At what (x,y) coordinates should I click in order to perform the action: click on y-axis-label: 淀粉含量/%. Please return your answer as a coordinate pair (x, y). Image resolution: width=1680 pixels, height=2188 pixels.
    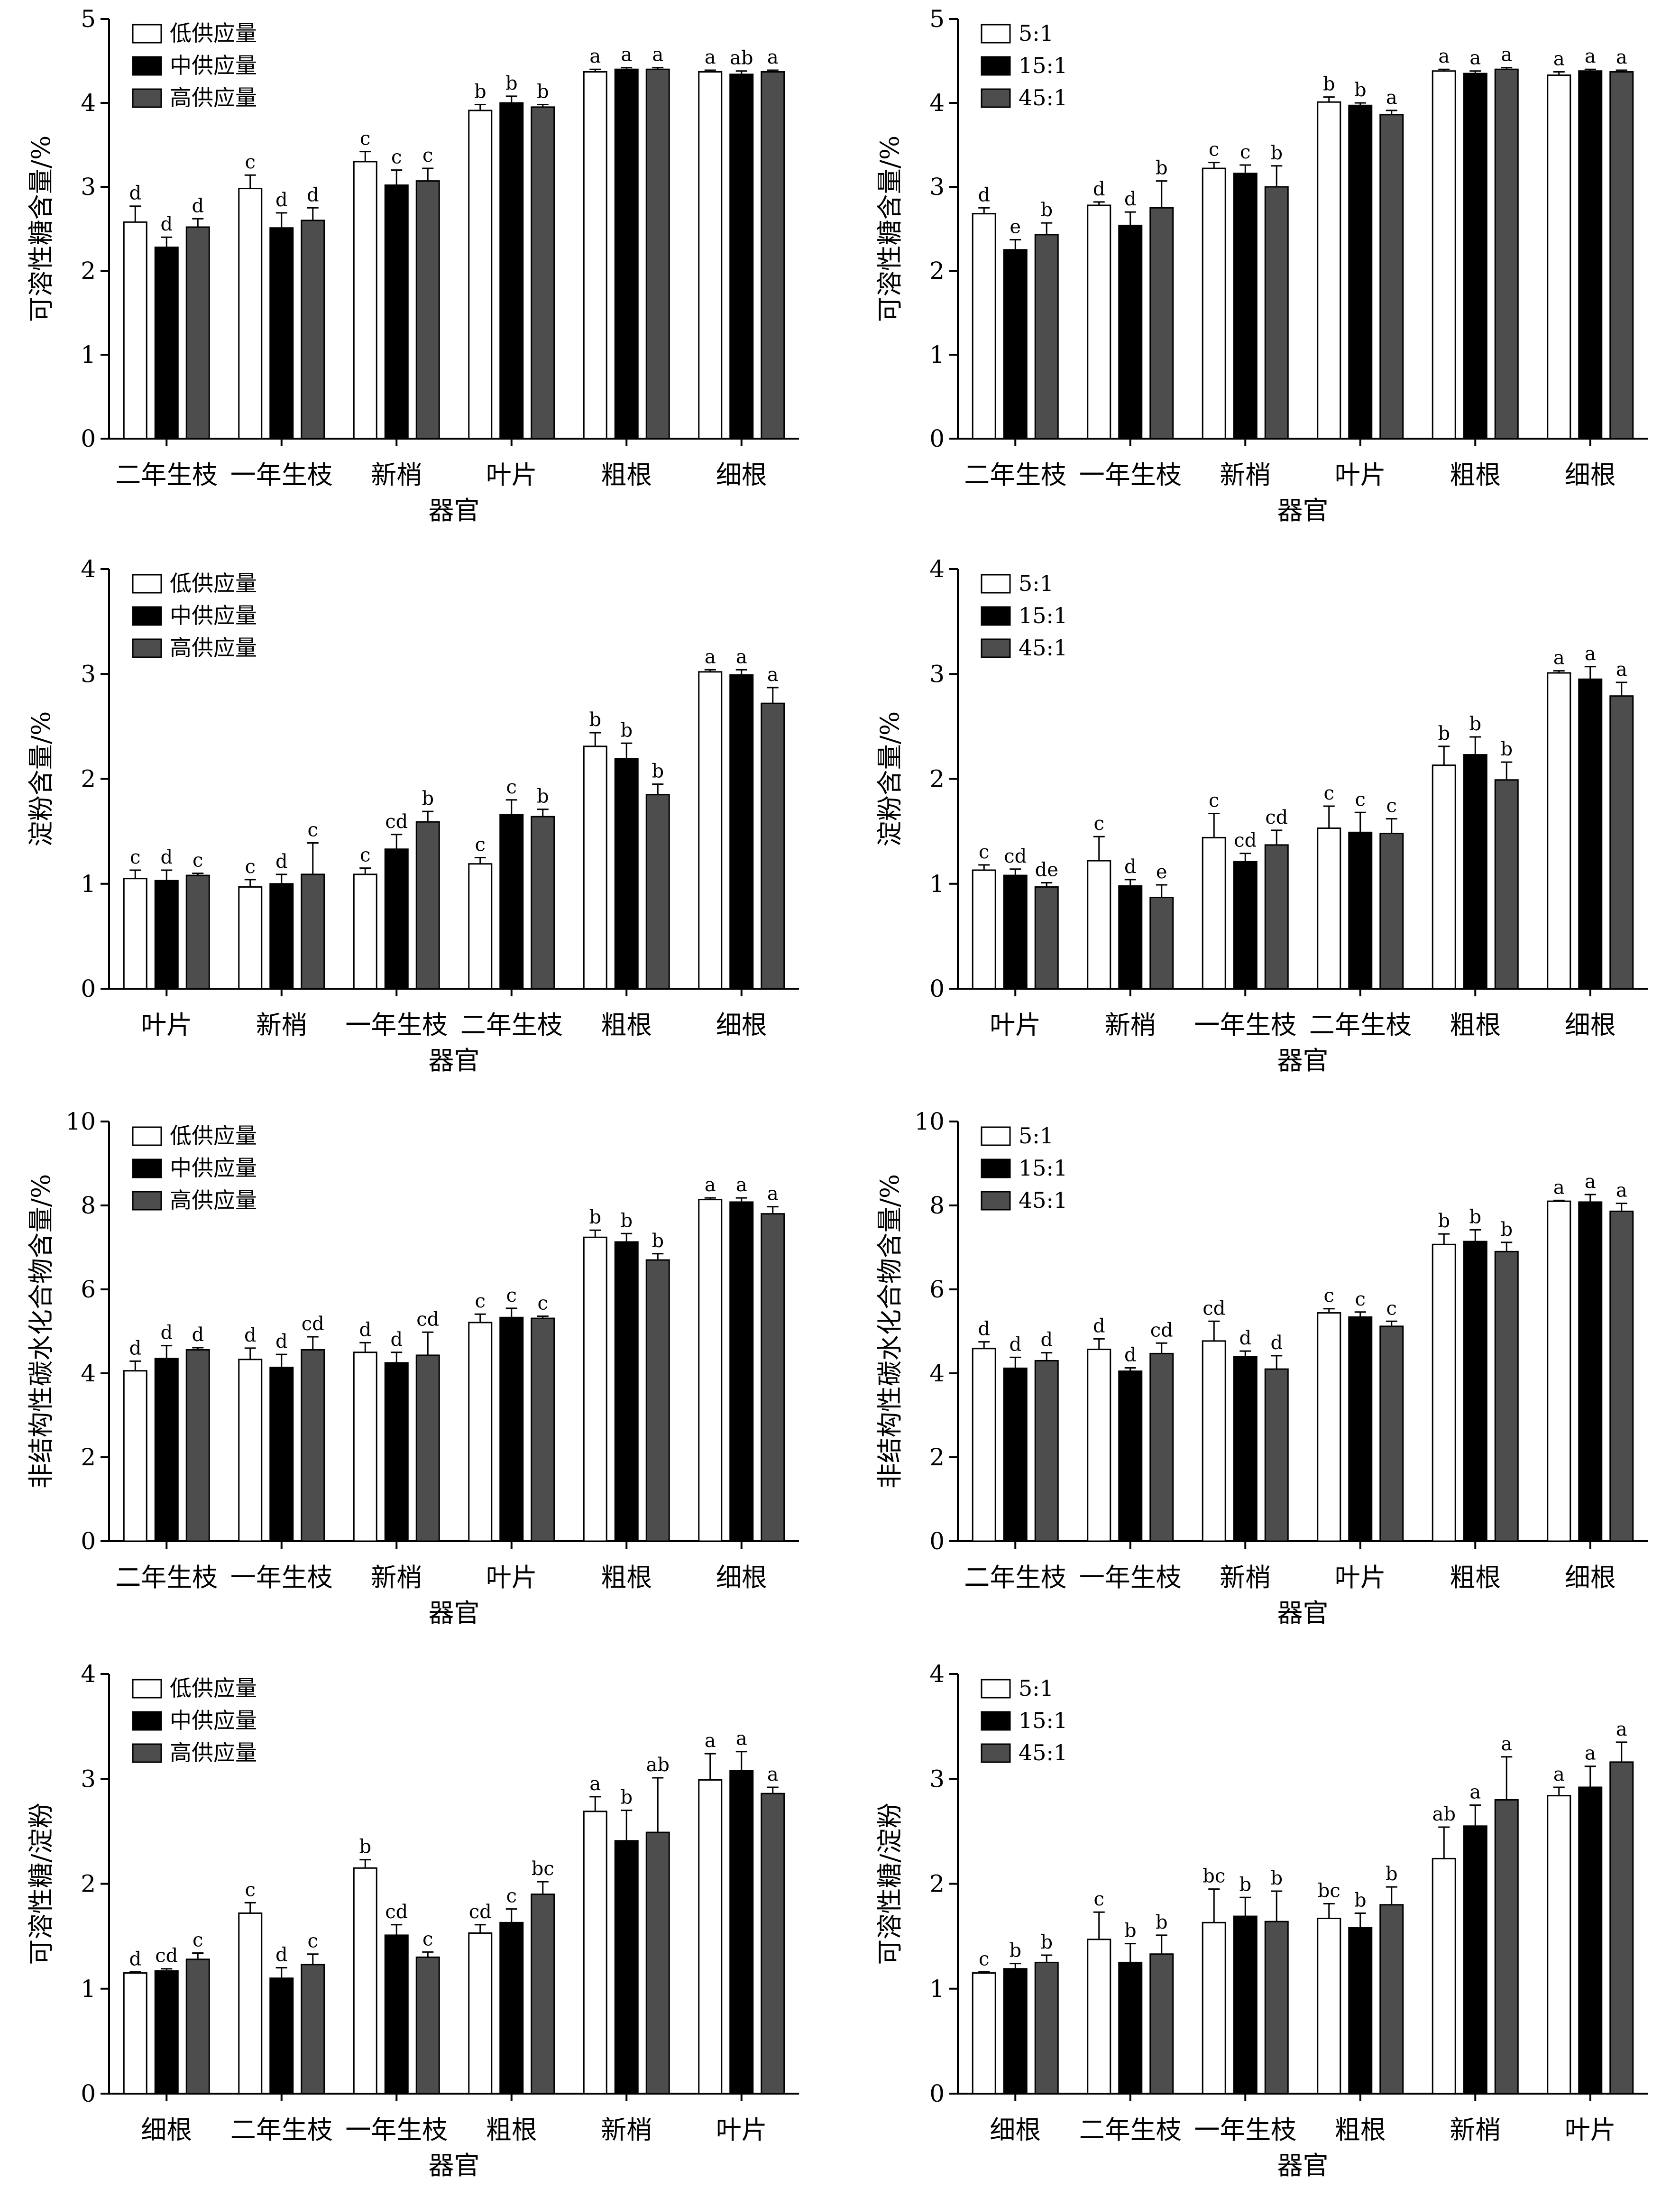
    Looking at the image, I should click on (890, 779).